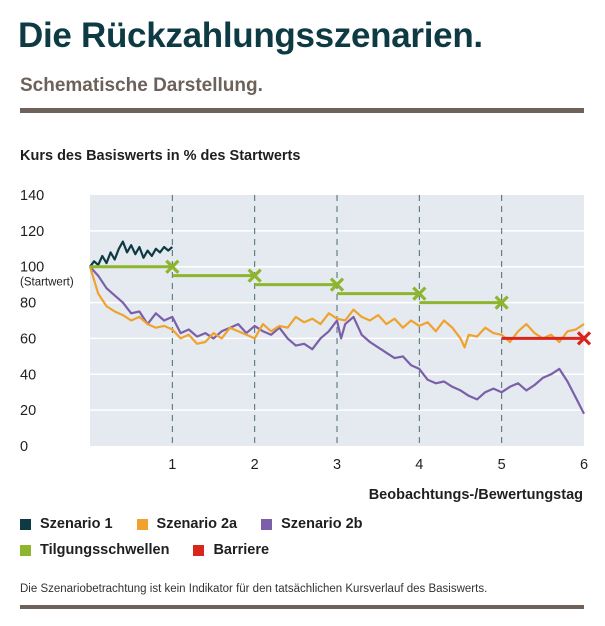  What do you see at coordinates (267, 524) in the screenshot?
I see `legend-swatch-szenario2b` at bounding box center [267, 524].